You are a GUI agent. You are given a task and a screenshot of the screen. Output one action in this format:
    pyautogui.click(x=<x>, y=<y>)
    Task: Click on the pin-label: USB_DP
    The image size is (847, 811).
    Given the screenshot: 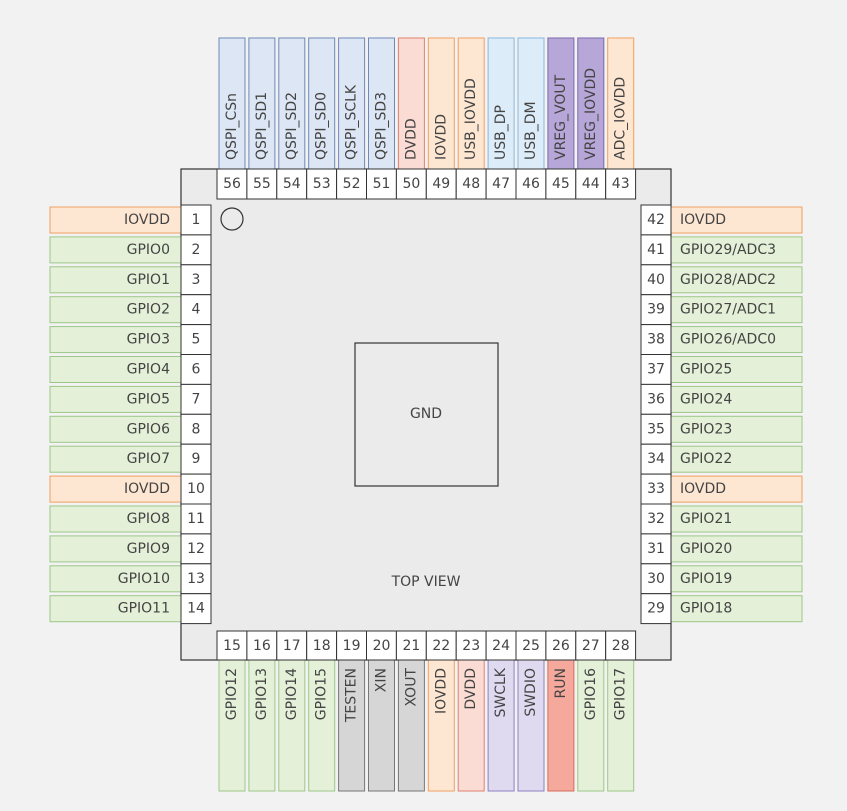 What is the action you would take?
    pyautogui.click(x=501, y=132)
    